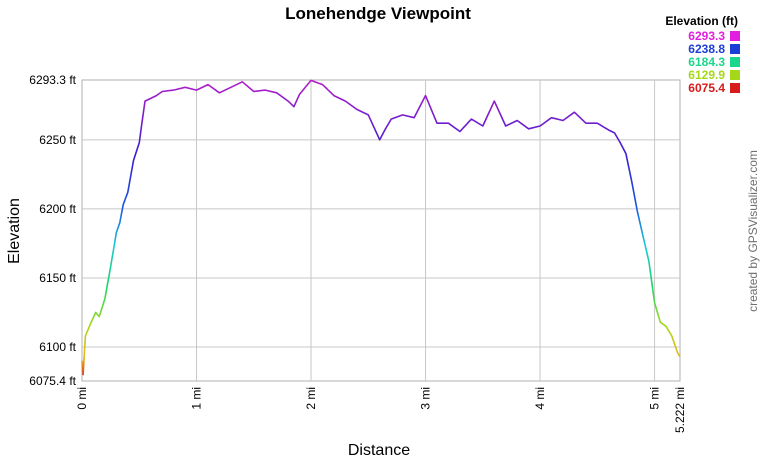  What do you see at coordinates (52, 381) in the screenshot?
I see `y-tick-label: 6075.4 ft` at bounding box center [52, 381].